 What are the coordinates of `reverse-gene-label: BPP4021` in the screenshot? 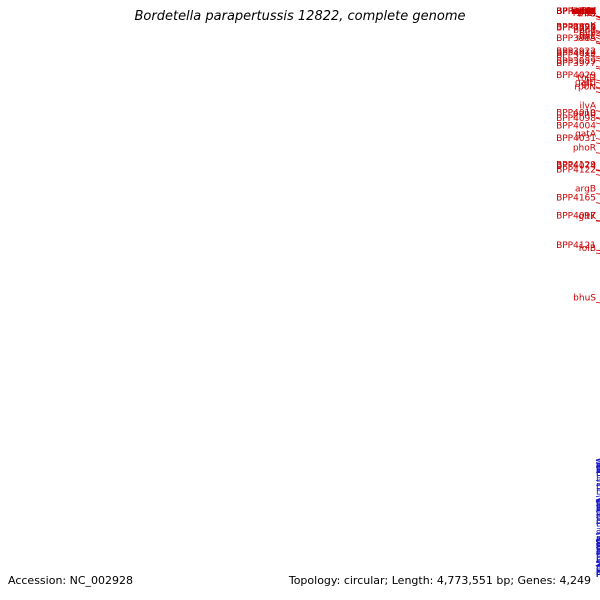 It's located at (598, 573).